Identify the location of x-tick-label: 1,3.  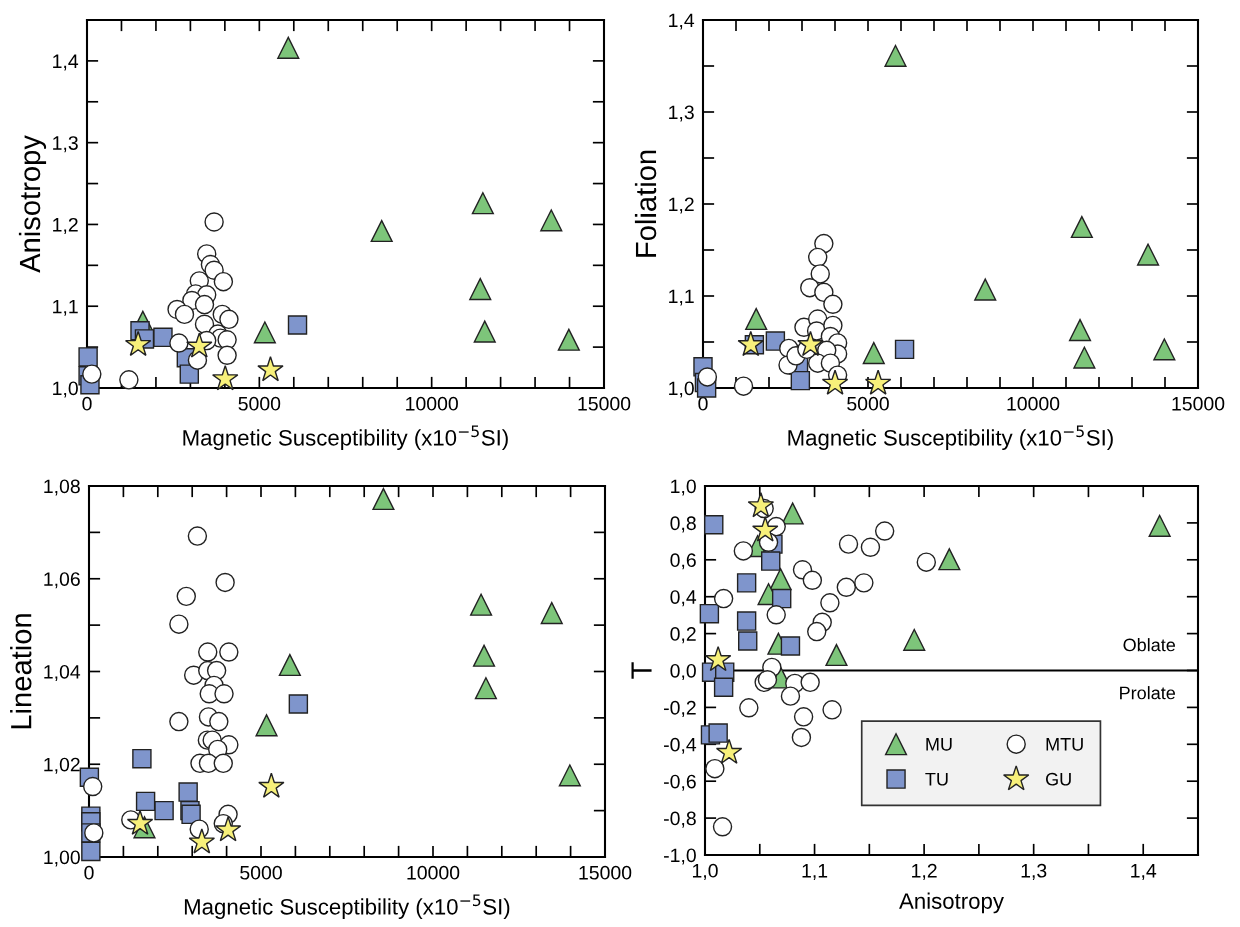
(1034, 871).